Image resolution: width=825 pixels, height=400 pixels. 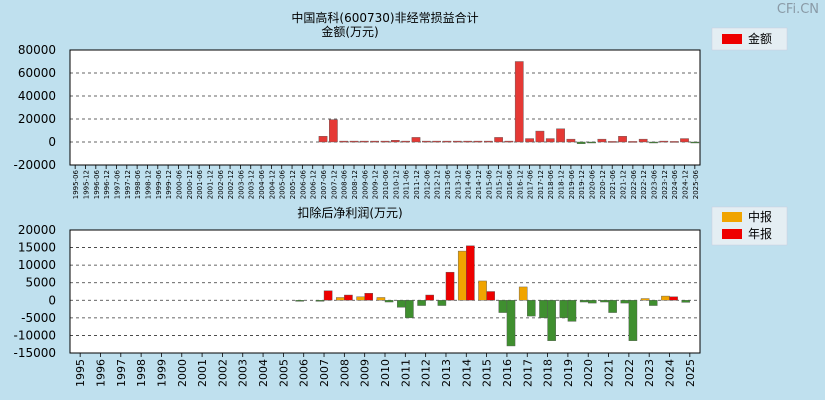 I want to click on chart2-y-tick-label: 10000, so click(x=37, y=265).